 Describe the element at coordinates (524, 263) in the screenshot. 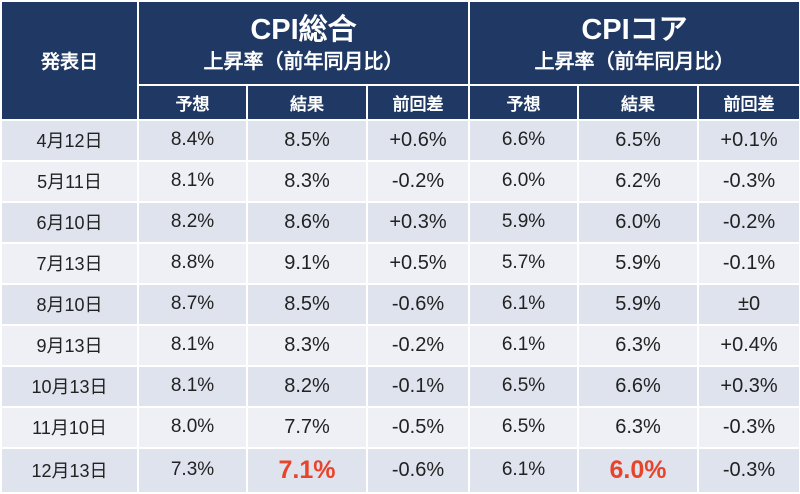

I see `core-forecast-cell: 5.7%` at that location.